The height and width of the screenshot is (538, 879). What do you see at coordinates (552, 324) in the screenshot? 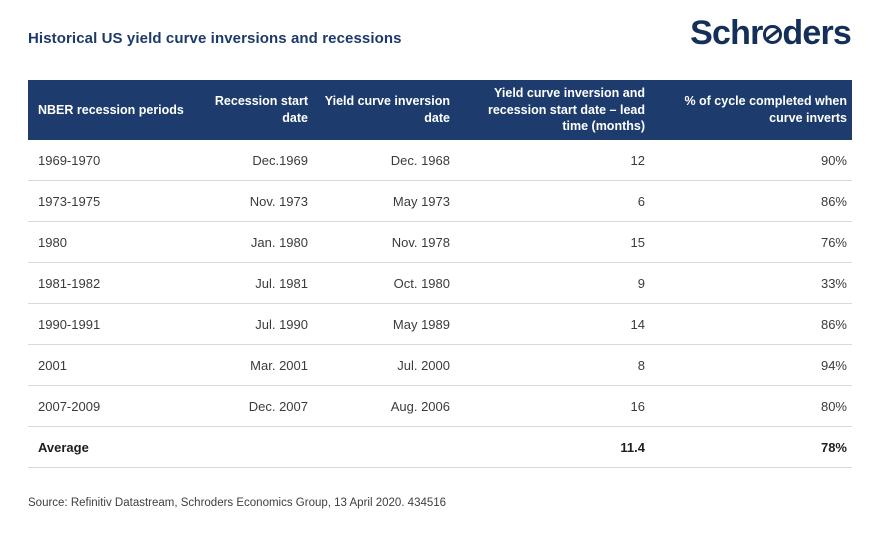
I see `cell-lead-time: 14` at bounding box center [552, 324].